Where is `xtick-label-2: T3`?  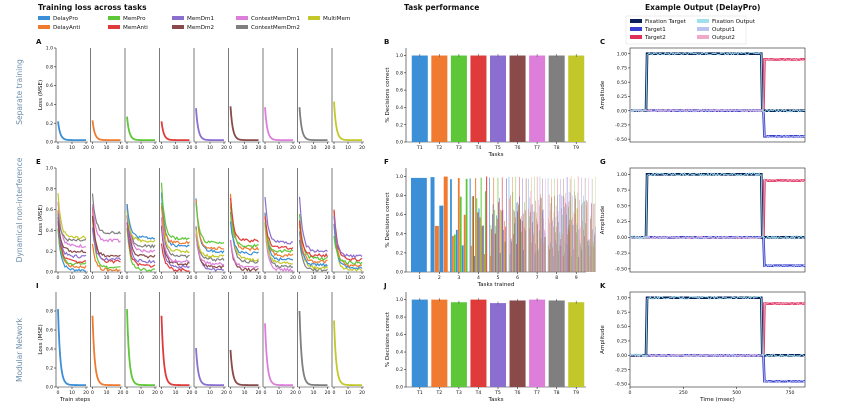
xtick-label-2: T3 is located at coordinates (458, 148).